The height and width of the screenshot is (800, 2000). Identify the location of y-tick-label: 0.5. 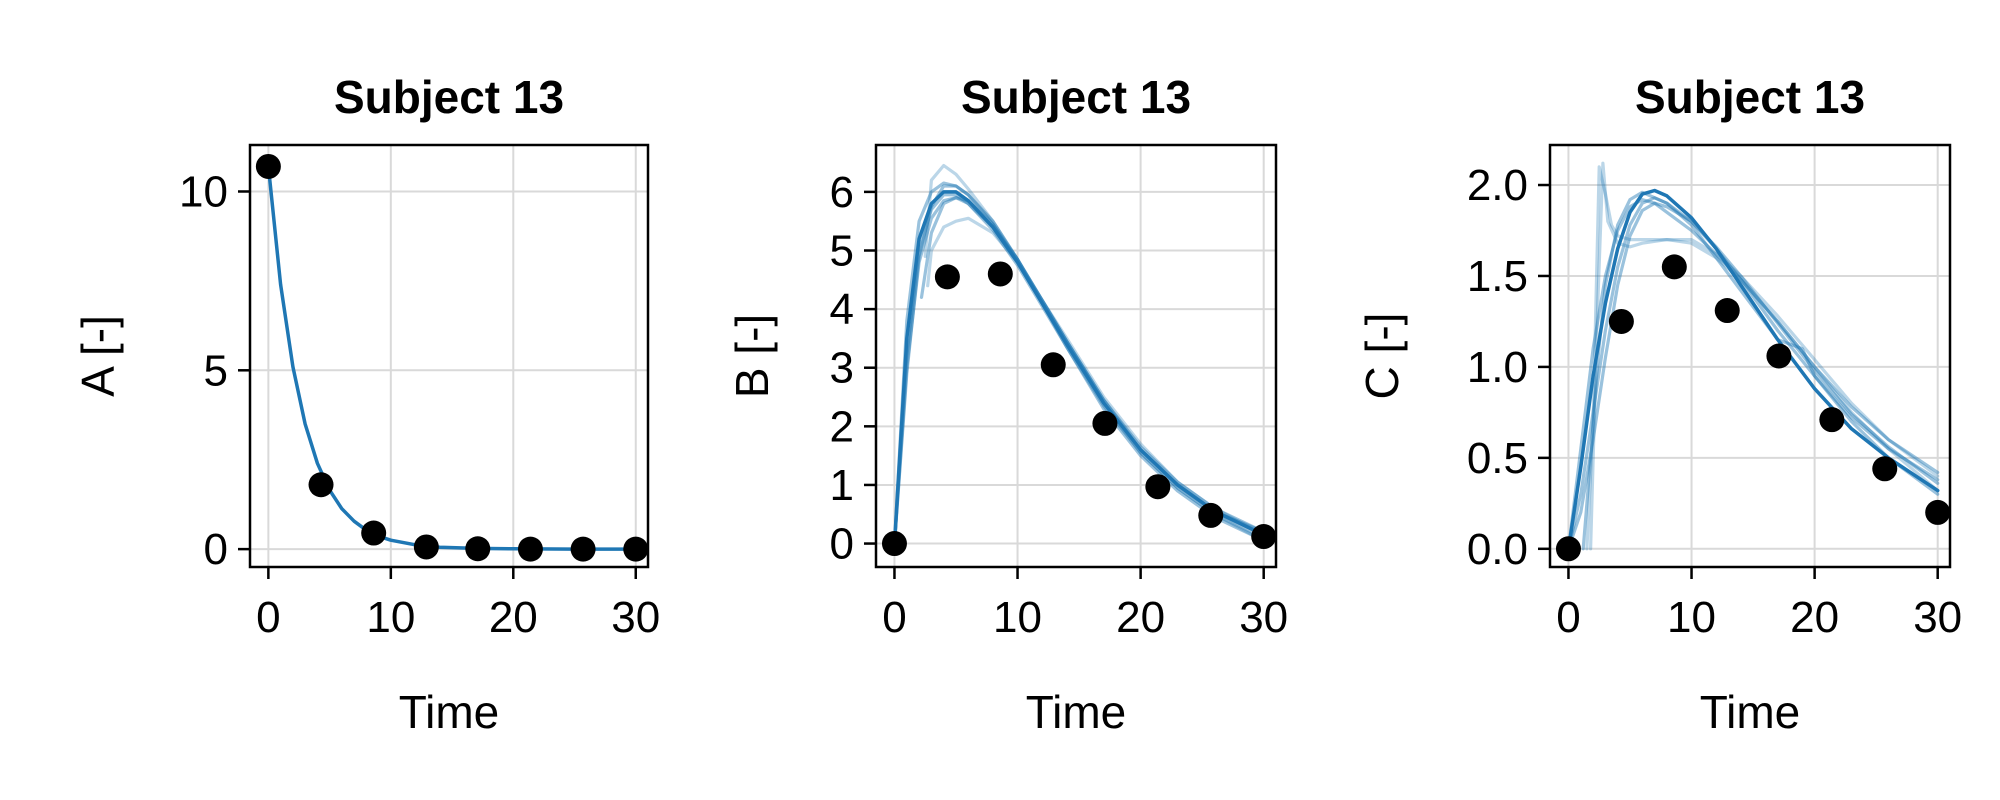
(1497, 458).